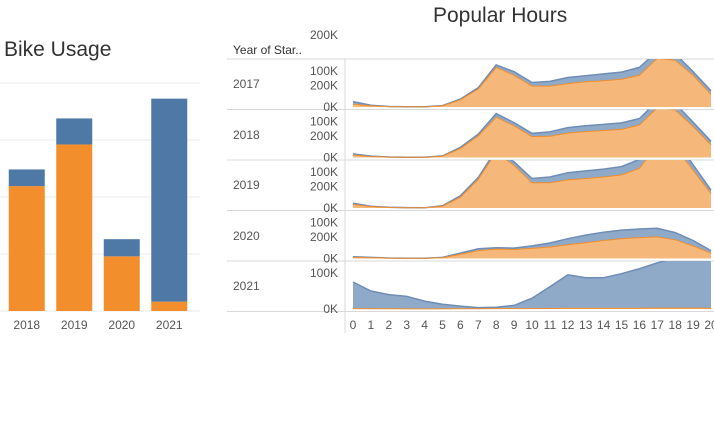 The image size is (714, 423). I want to click on x-tick-label: 2, so click(388, 325).